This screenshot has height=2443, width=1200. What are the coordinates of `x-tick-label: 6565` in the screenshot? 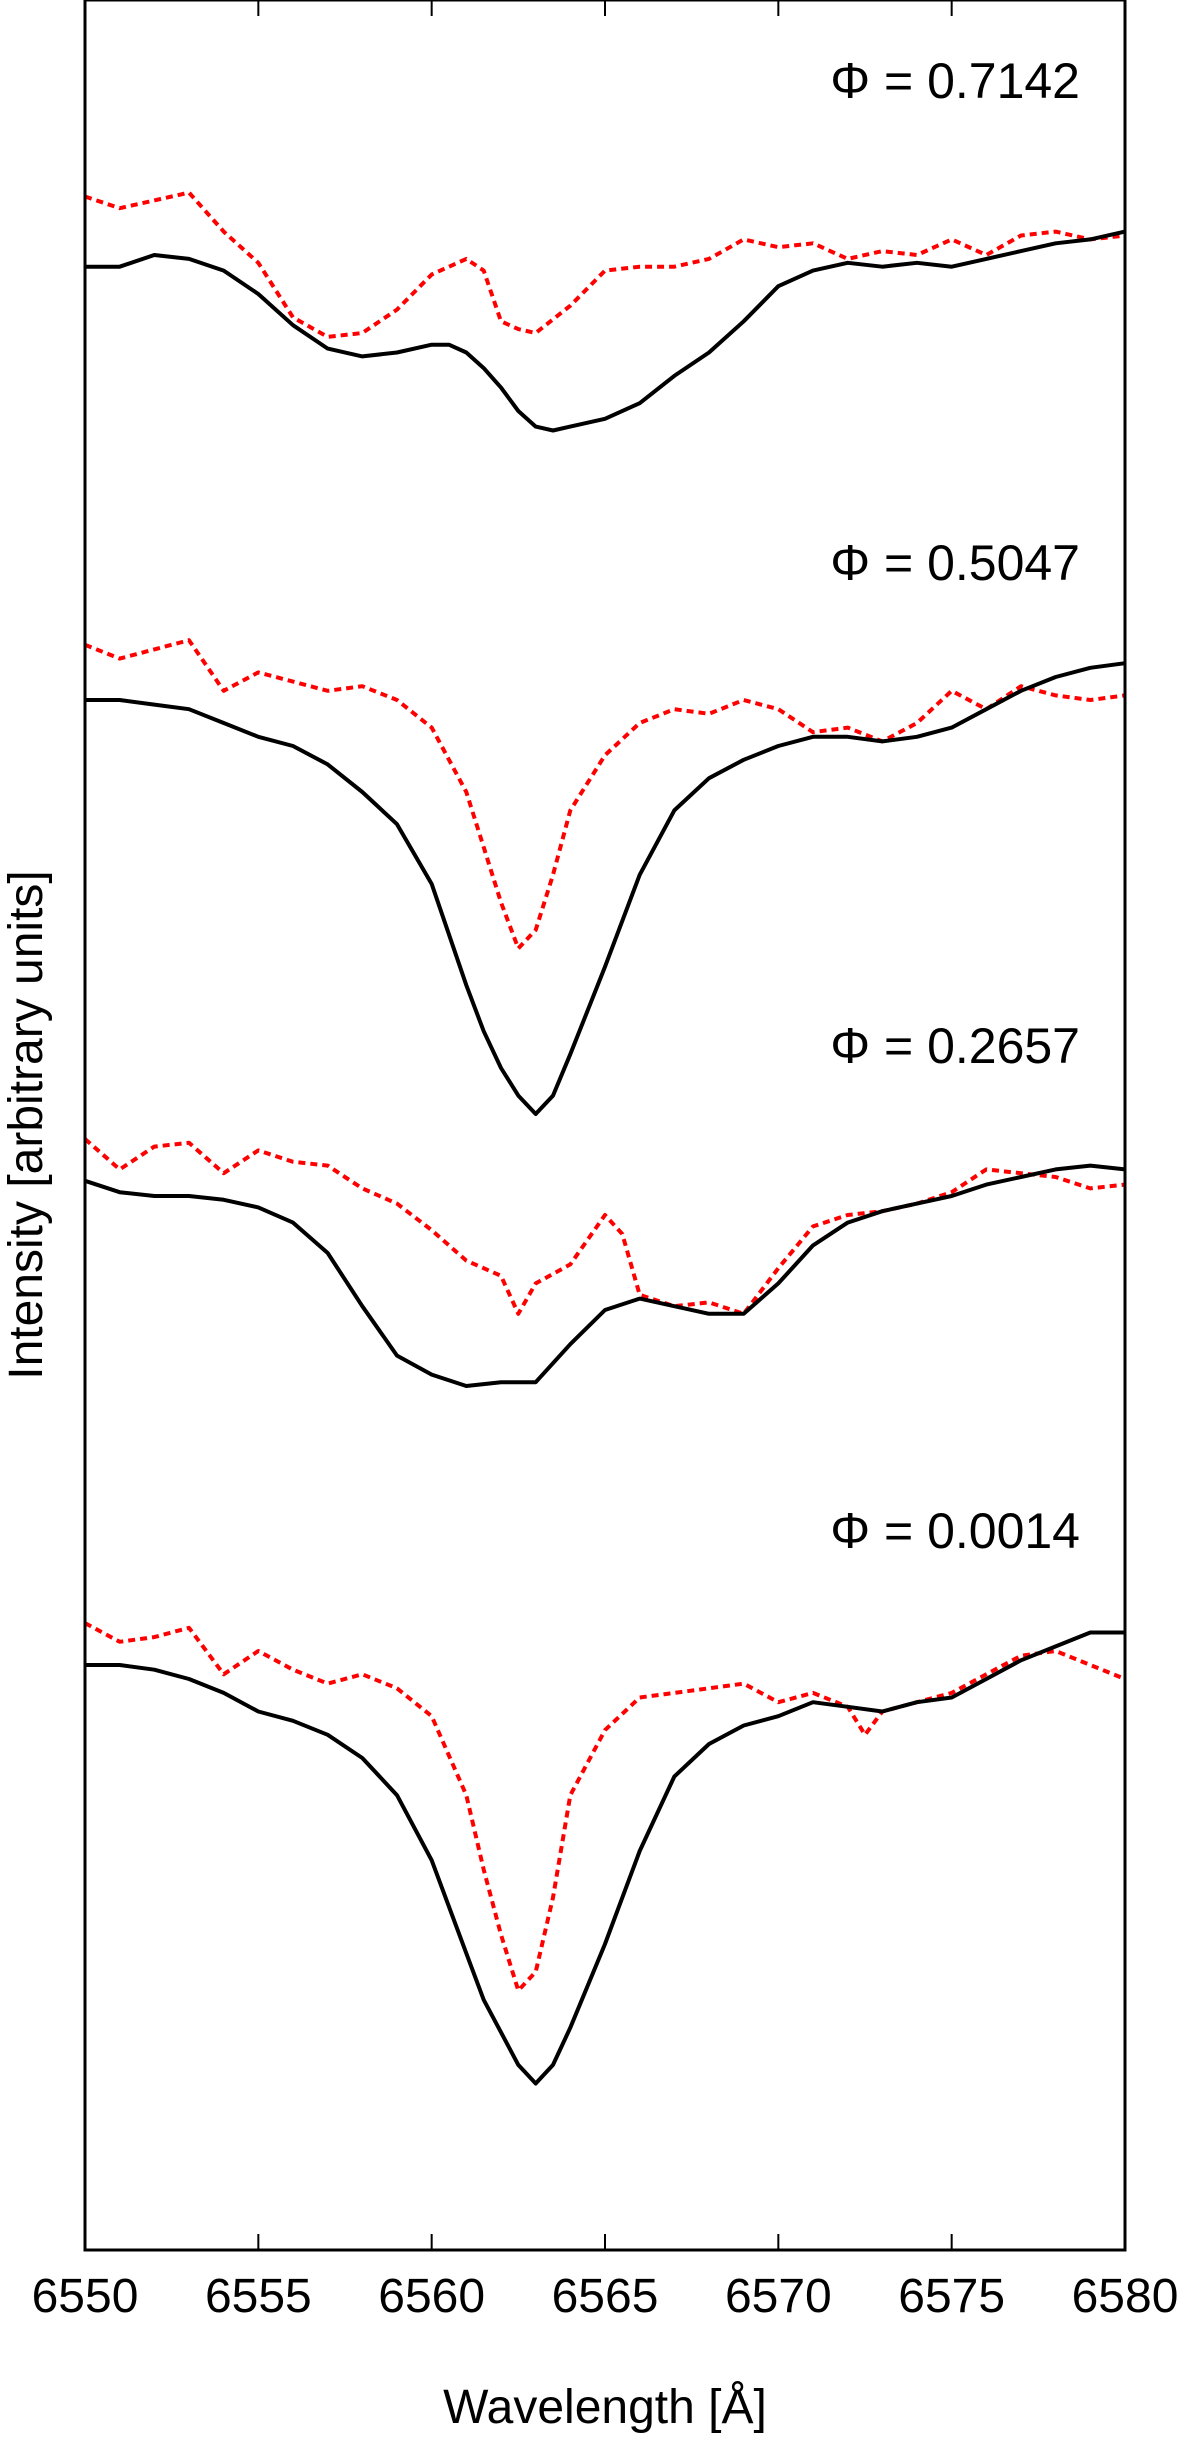 It's located at (605, 2296).